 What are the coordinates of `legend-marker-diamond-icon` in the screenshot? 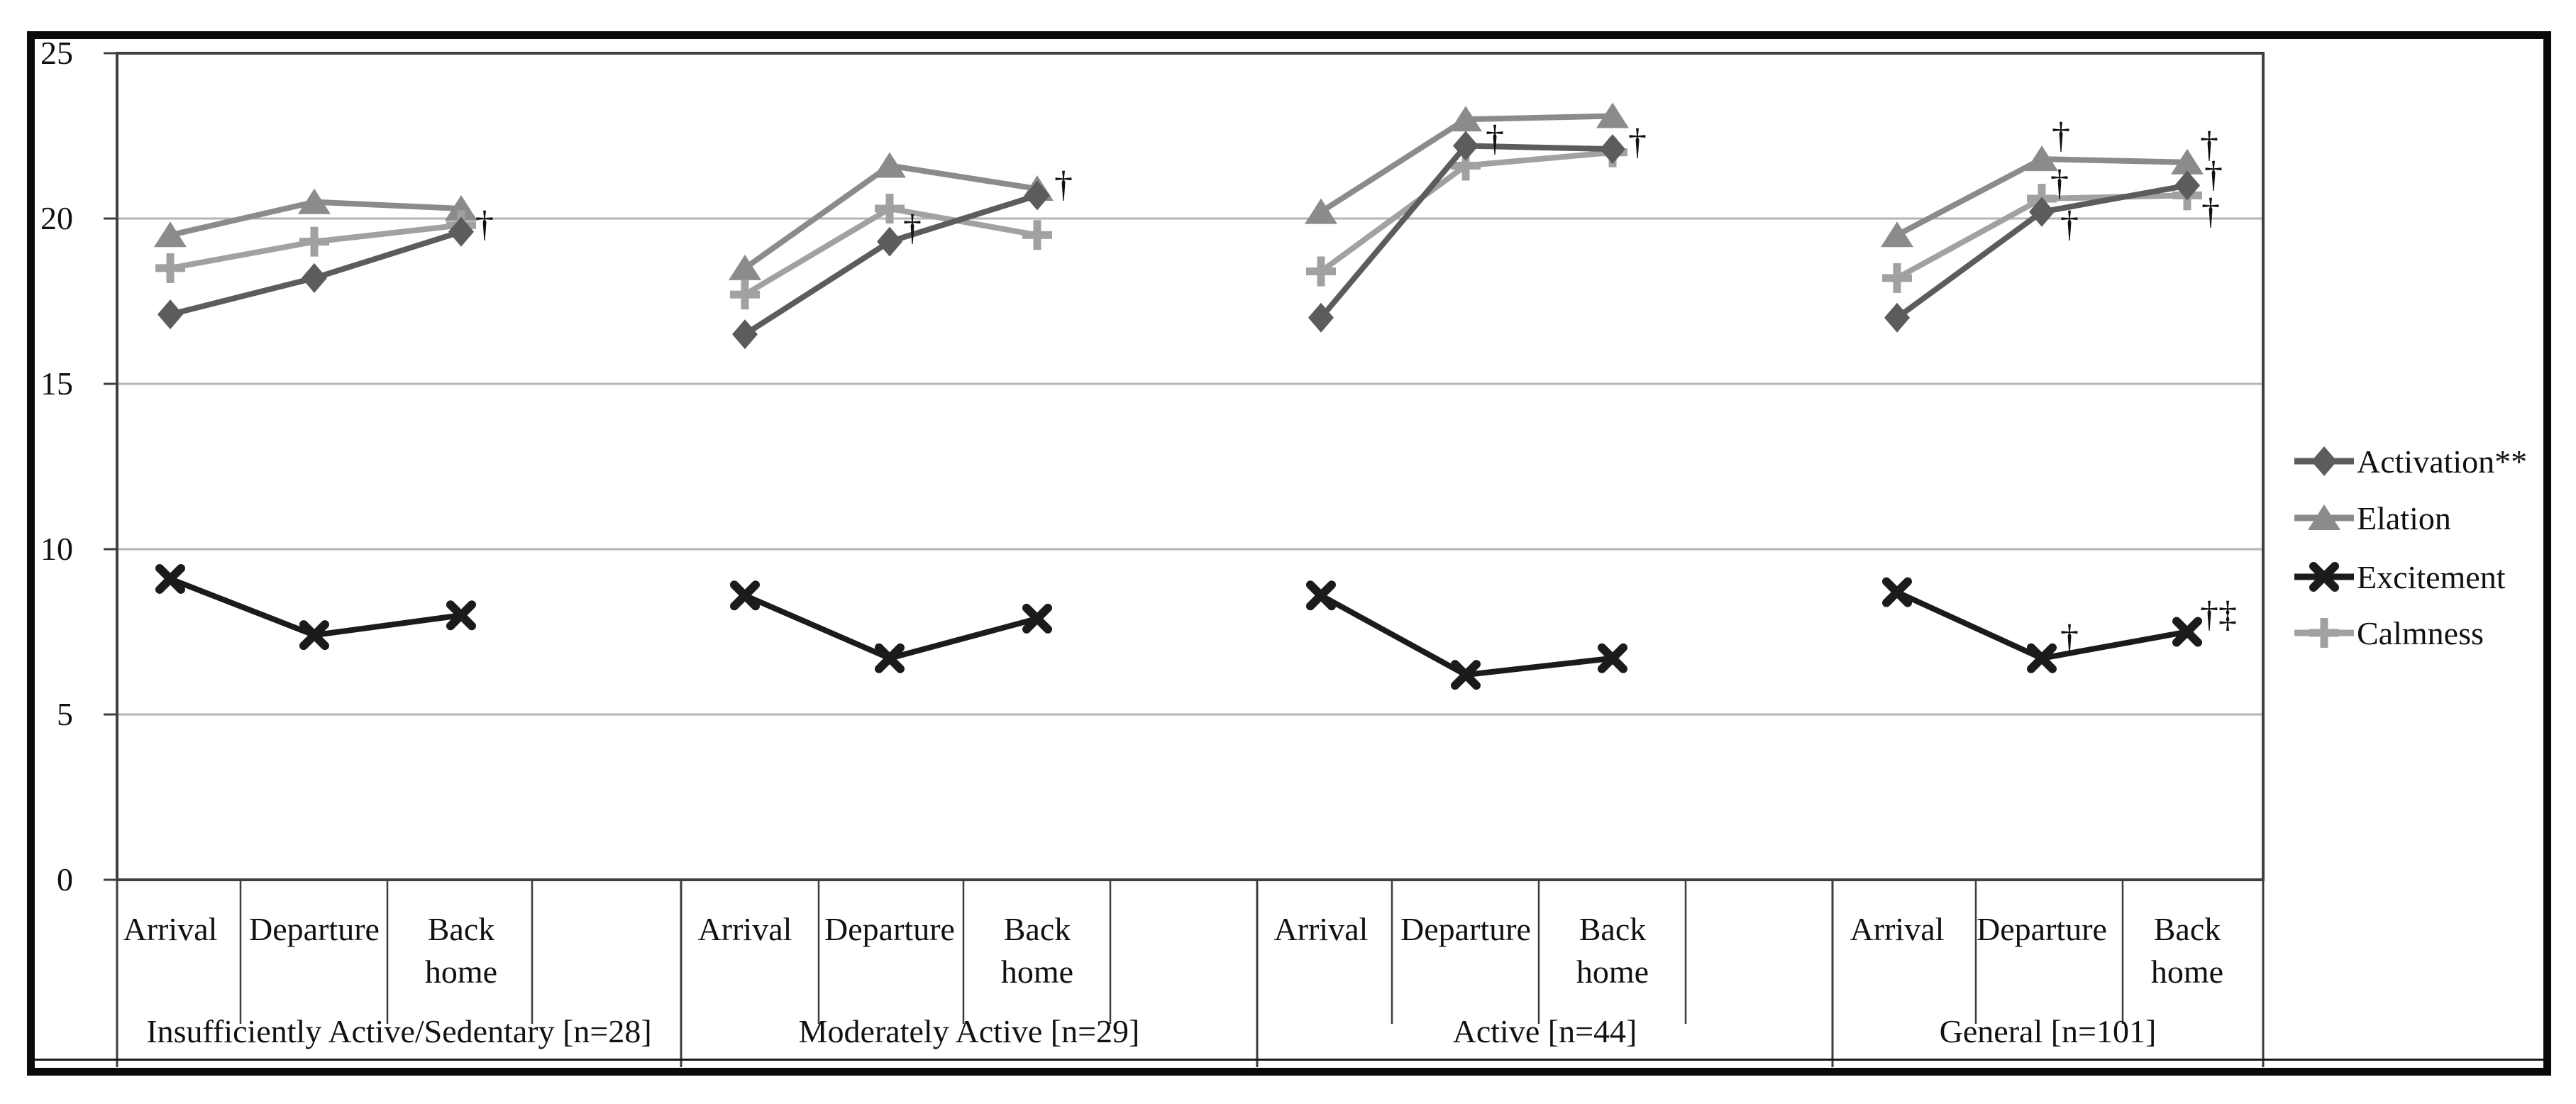 It's located at (2324, 461).